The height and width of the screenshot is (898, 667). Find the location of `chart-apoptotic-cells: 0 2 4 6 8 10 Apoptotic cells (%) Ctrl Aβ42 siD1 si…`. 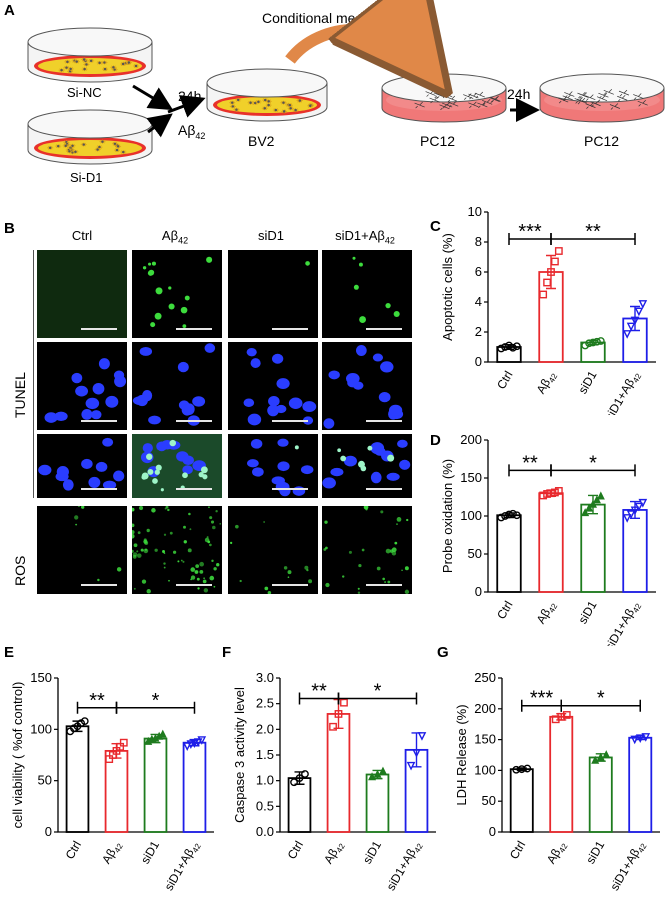

chart-apoptotic-cells: 0 2 4 6 8 10 Apoptotic cells (%) Ctrl Aβ42 siD1 si… is located at coordinates (548, 309).